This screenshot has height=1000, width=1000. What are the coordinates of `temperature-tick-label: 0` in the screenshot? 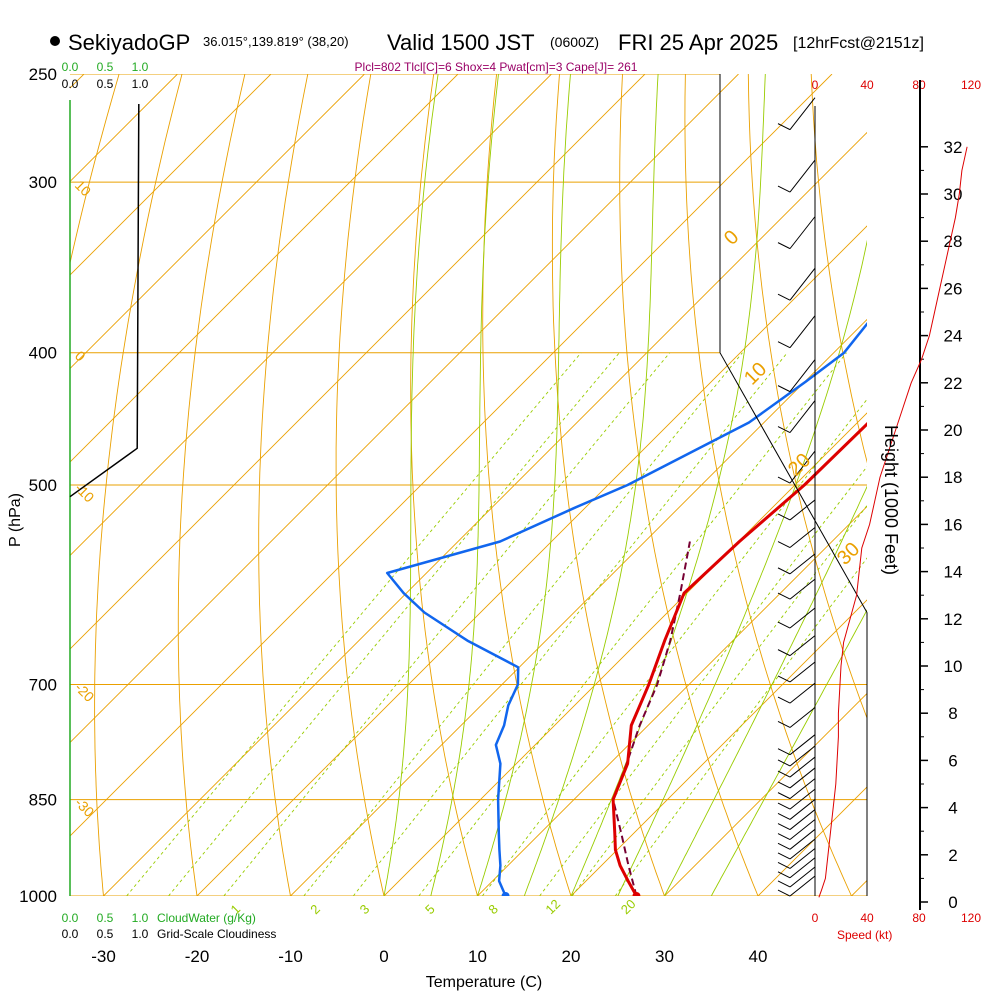 It's located at (383, 956).